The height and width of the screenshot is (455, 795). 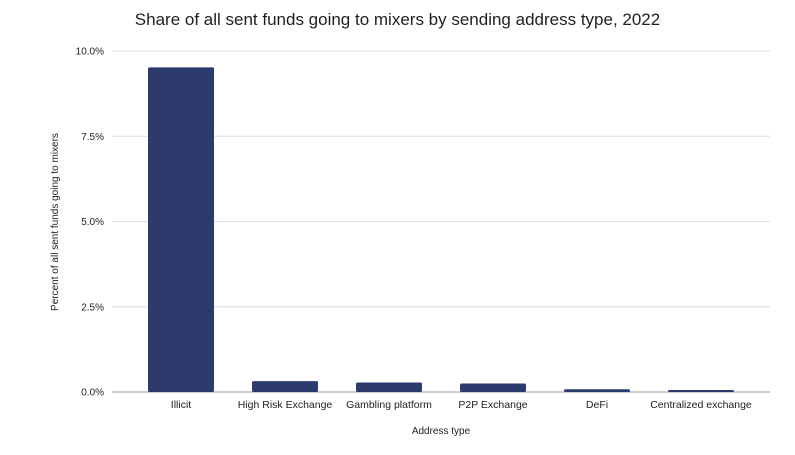 I want to click on x-category-label: Gambling platform, so click(x=389, y=405).